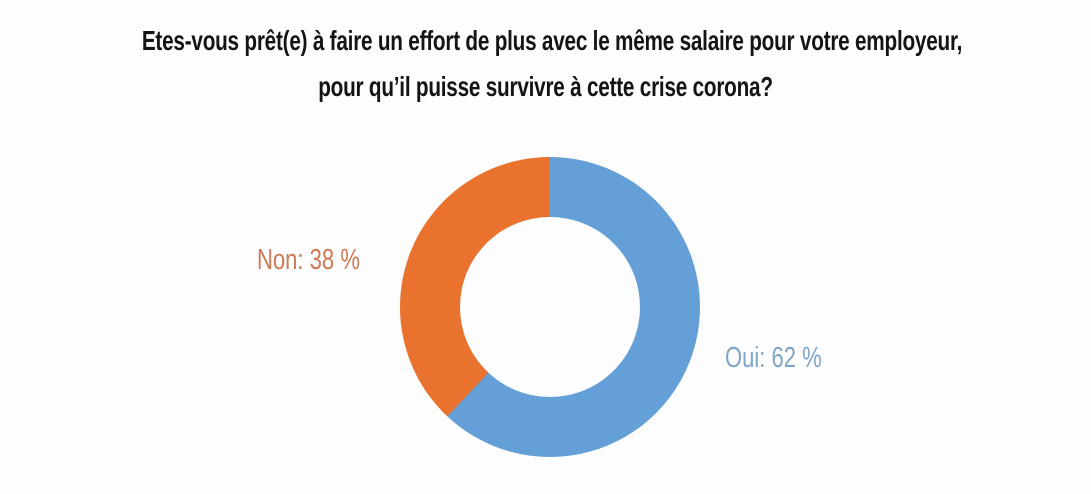 This screenshot has width=1091, height=494. I want to click on donut-hole, so click(550, 307).